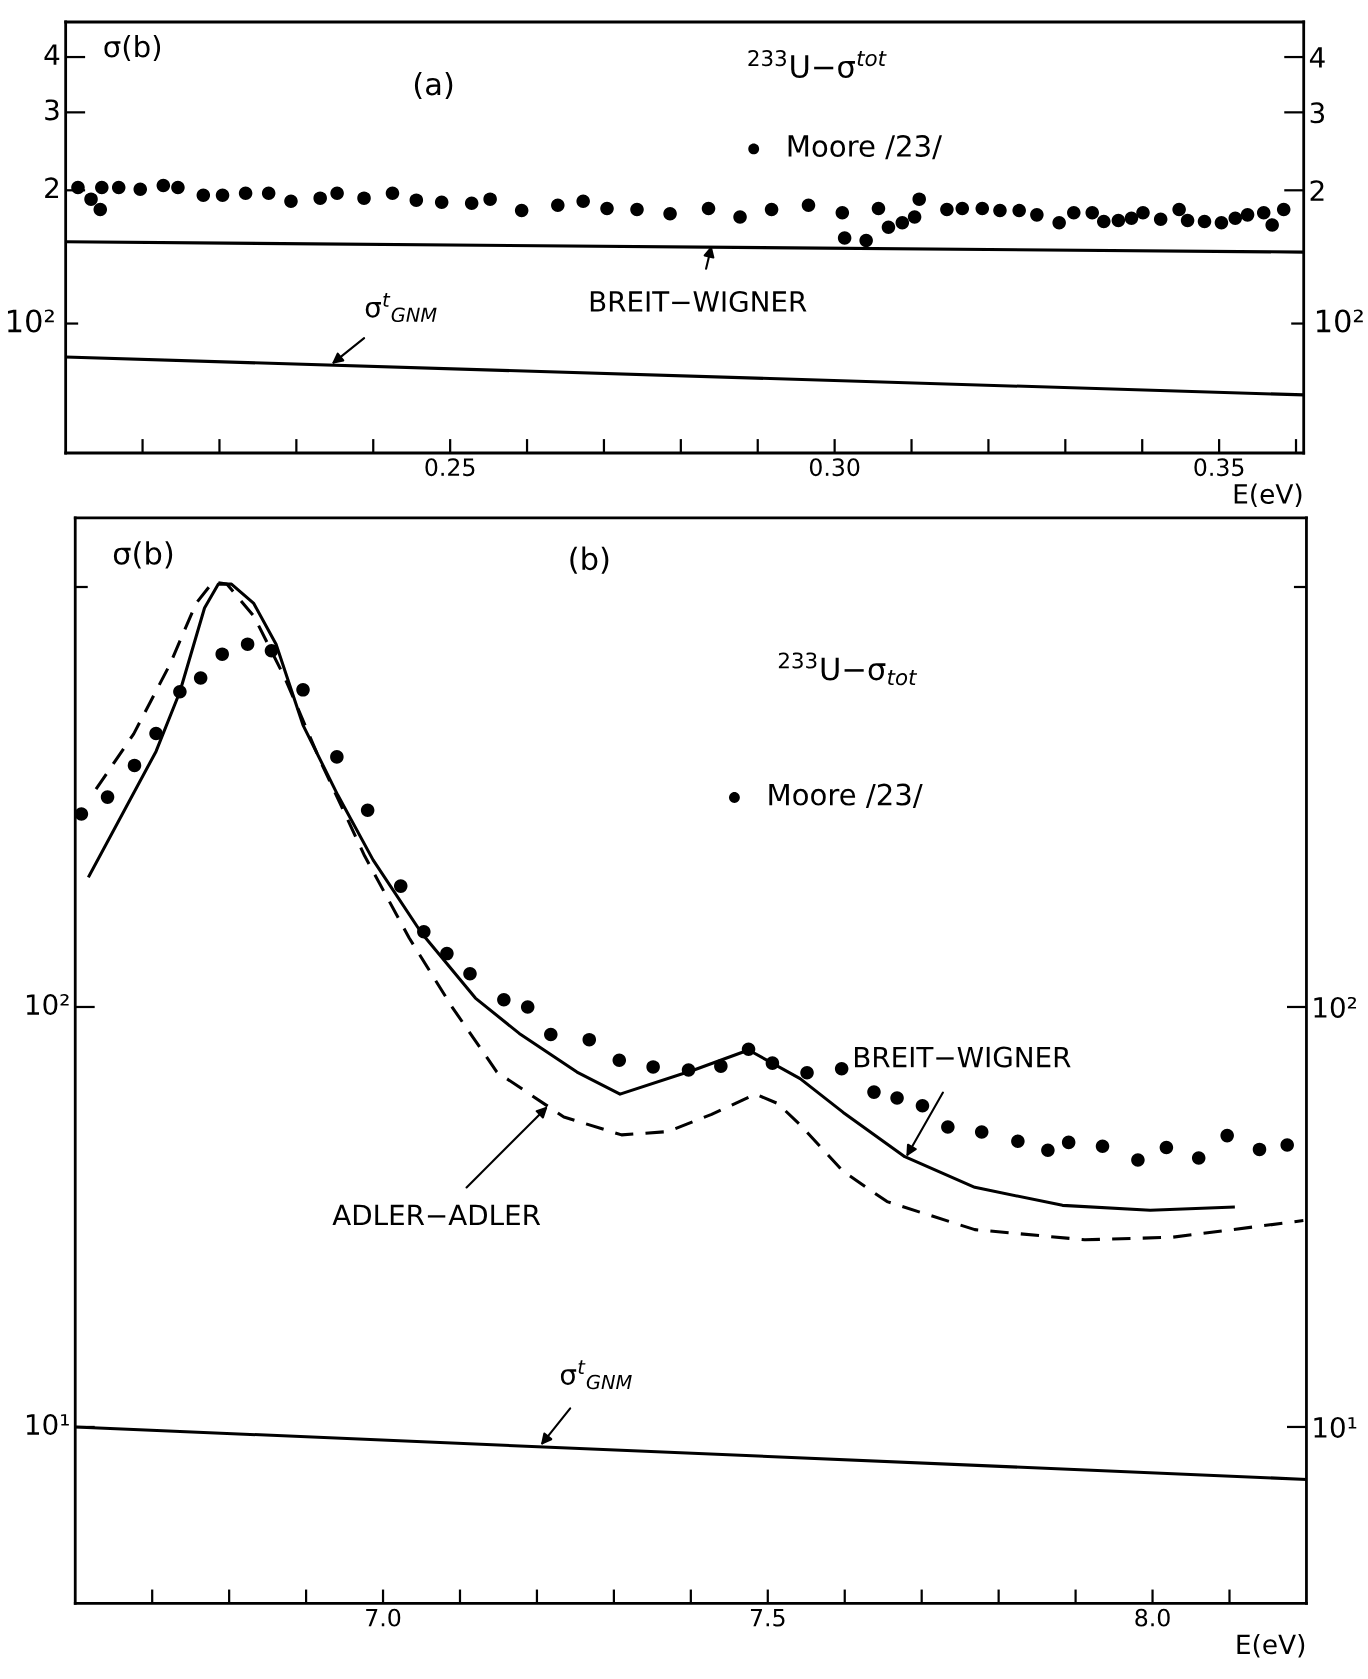  I want to click on y-tick-label: 3, so click(1317, 113).